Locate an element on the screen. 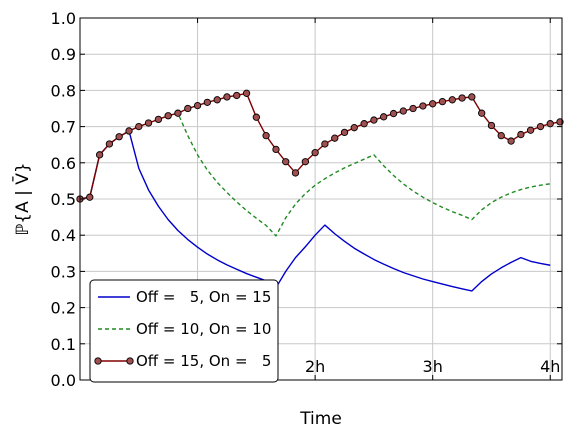  y-tick-label: 0.6 is located at coordinates (63, 163).